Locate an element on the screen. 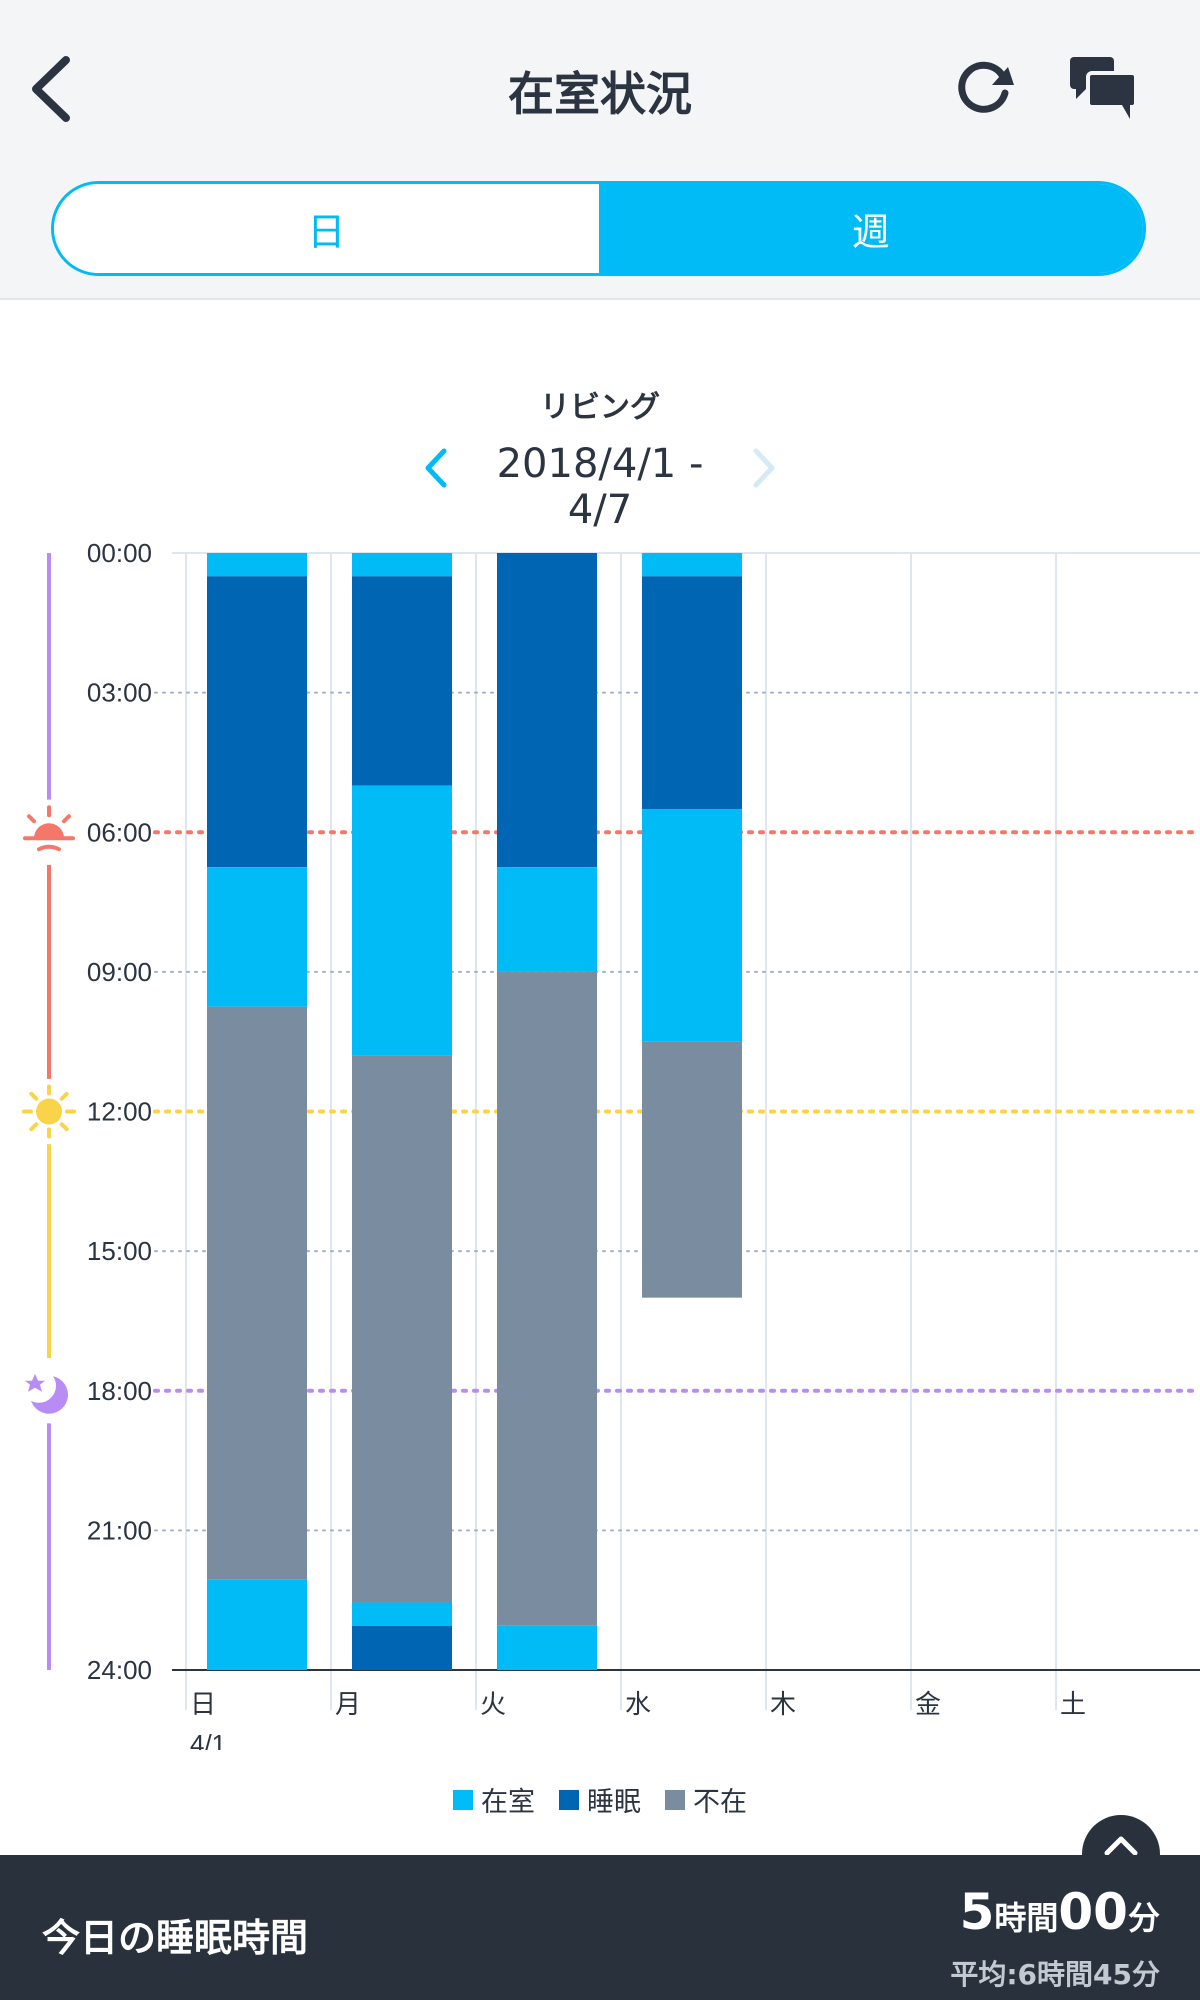  sleep-minutes: 00 is located at coordinates (1093, 1912).